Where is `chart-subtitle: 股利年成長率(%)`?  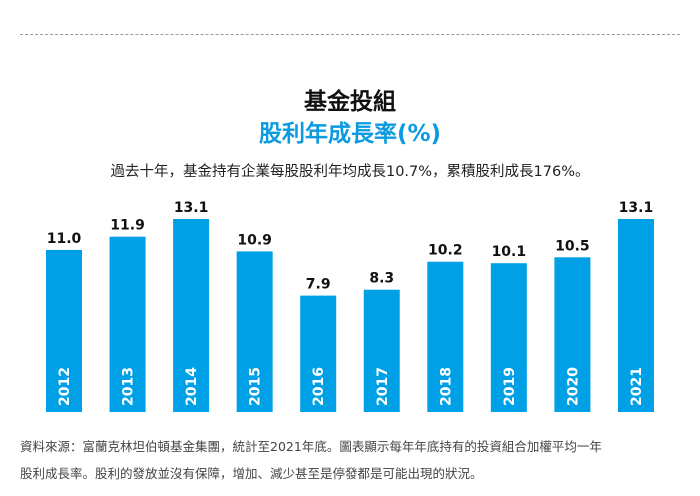
chart-subtitle: 股利年成長率(%) is located at coordinates (350, 134).